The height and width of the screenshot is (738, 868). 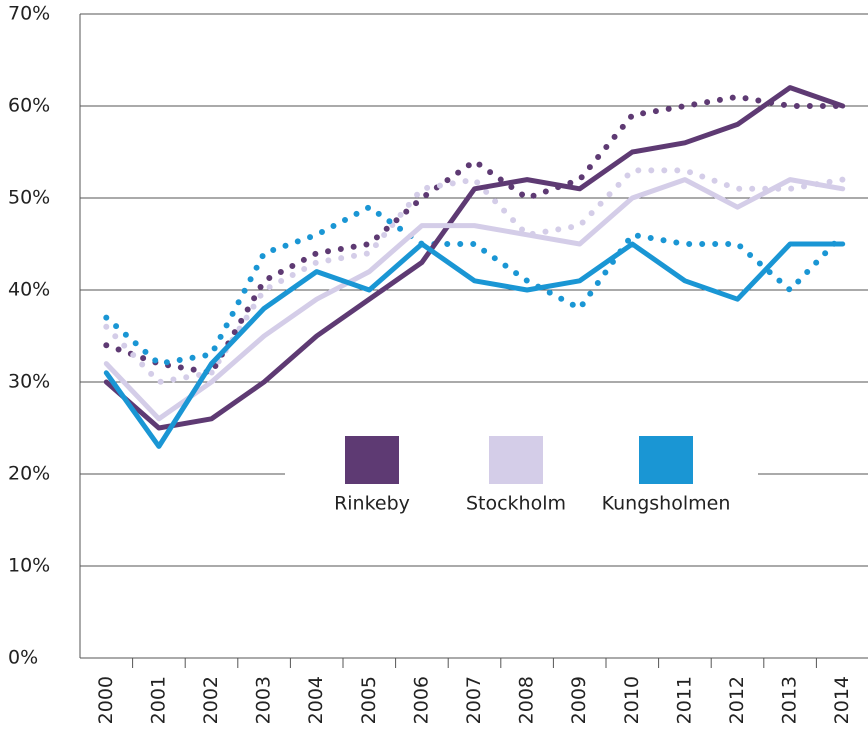 I want to click on y-tick-label: 60%, so click(x=29, y=106).